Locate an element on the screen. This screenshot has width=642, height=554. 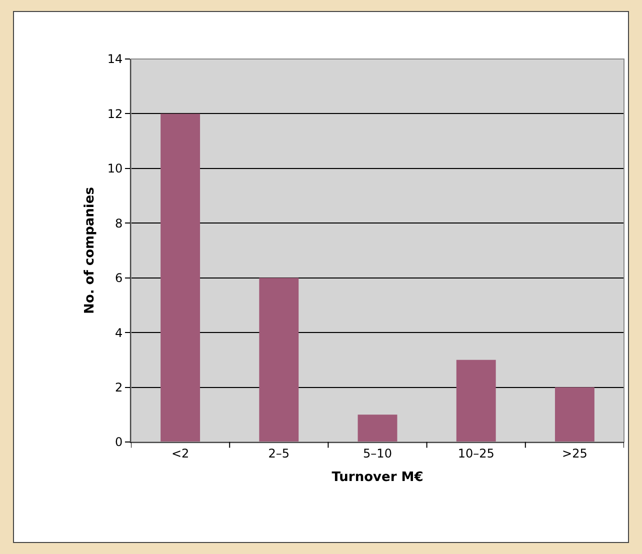
x-tick-label: 10–25 is located at coordinates (476, 453).